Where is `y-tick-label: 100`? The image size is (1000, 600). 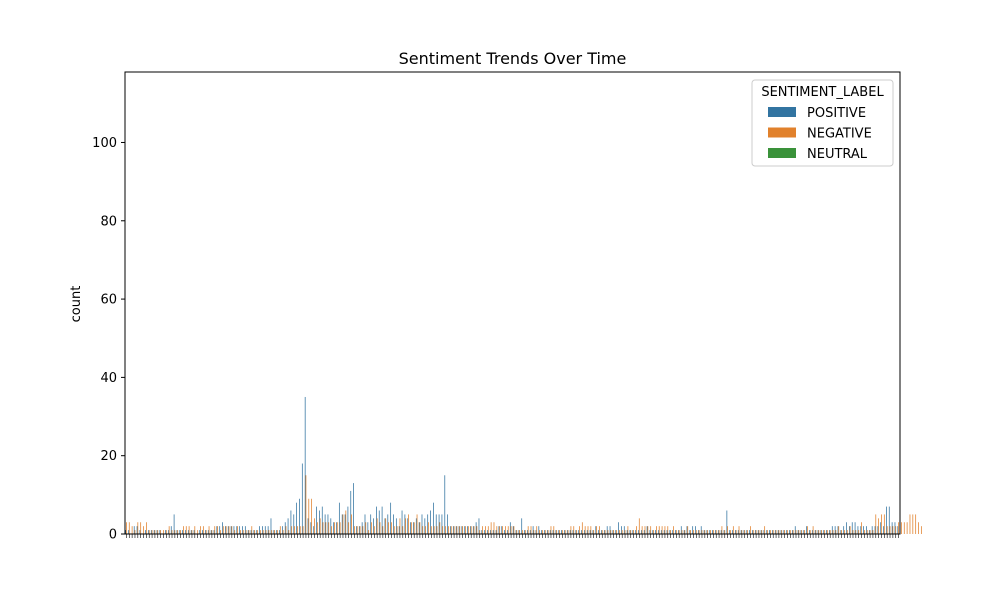
y-tick-label: 100 is located at coordinates (104, 143).